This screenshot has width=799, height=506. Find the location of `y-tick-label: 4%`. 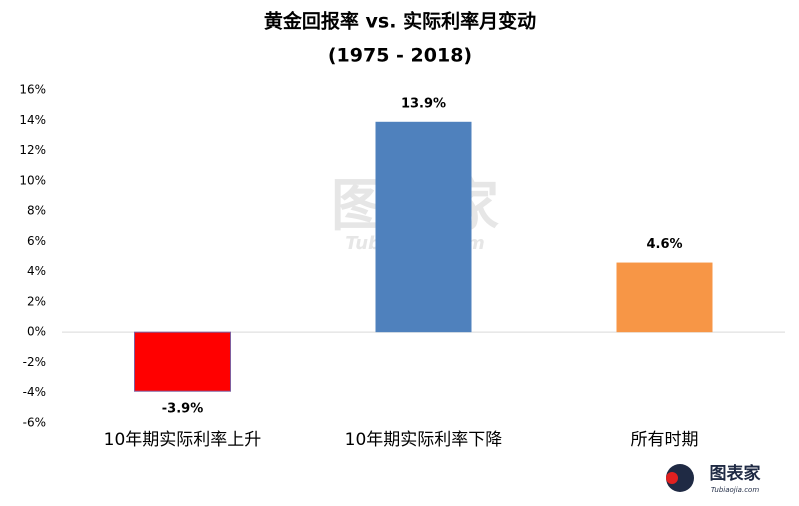

y-tick-label: 4% is located at coordinates (36, 271).